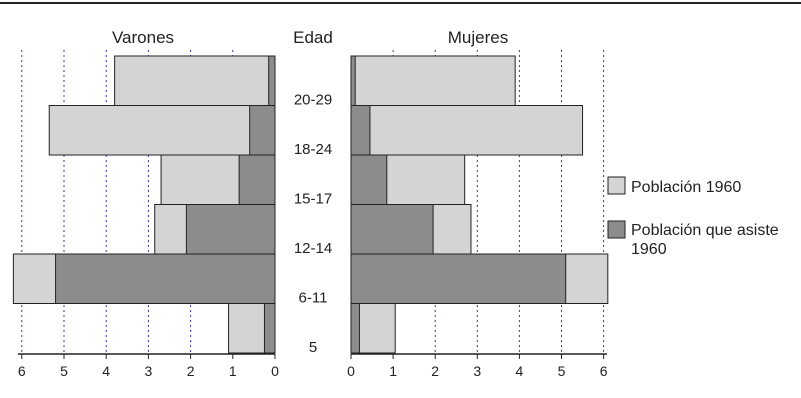  Describe the element at coordinates (477, 371) in the screenshot. I see `right-tick-label: 3` at that location.